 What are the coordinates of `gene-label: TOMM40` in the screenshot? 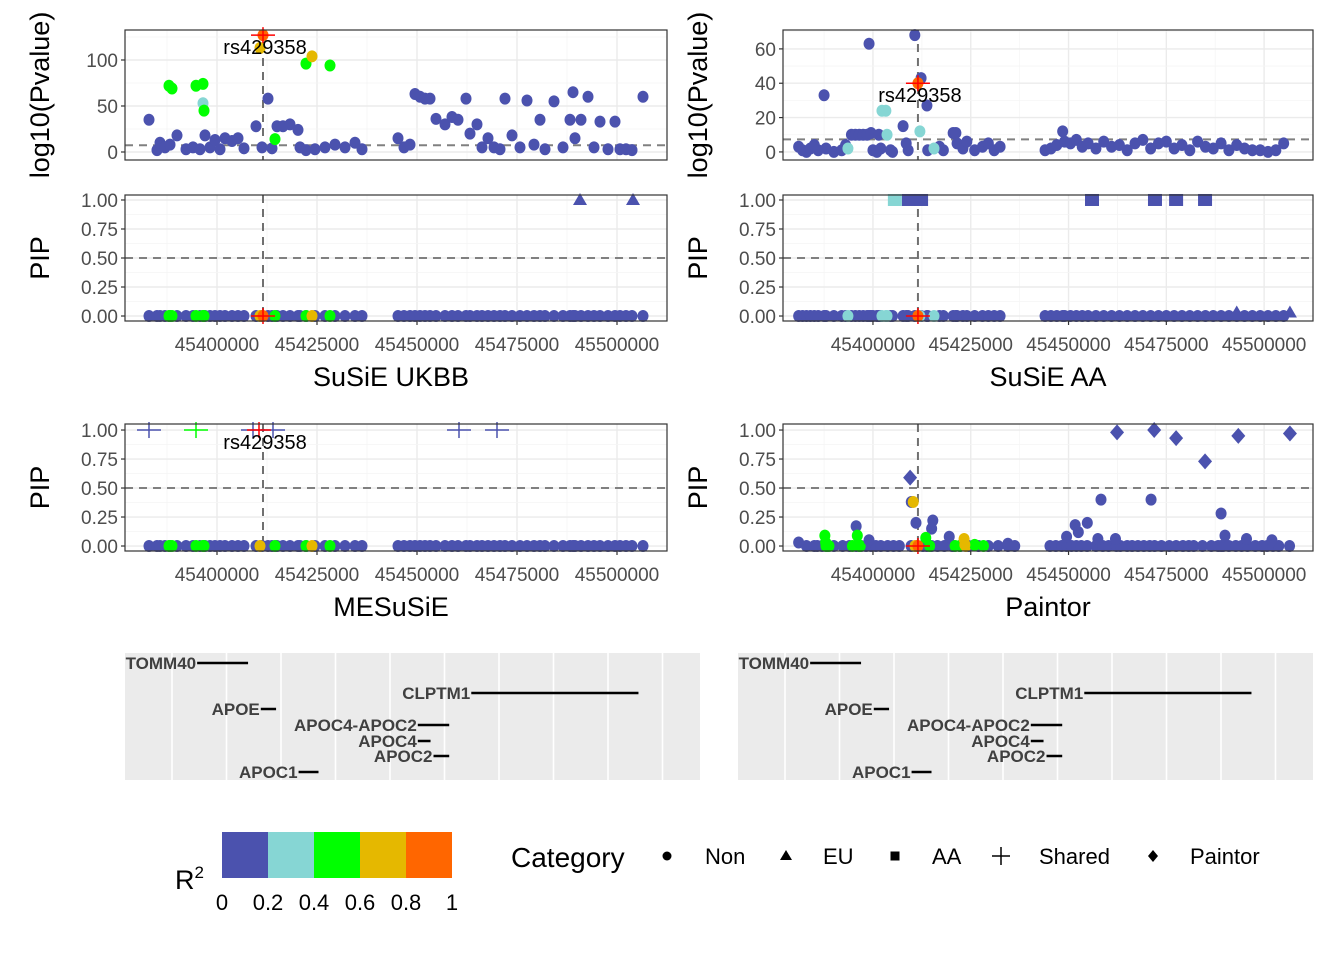 It's located at (161, 663).